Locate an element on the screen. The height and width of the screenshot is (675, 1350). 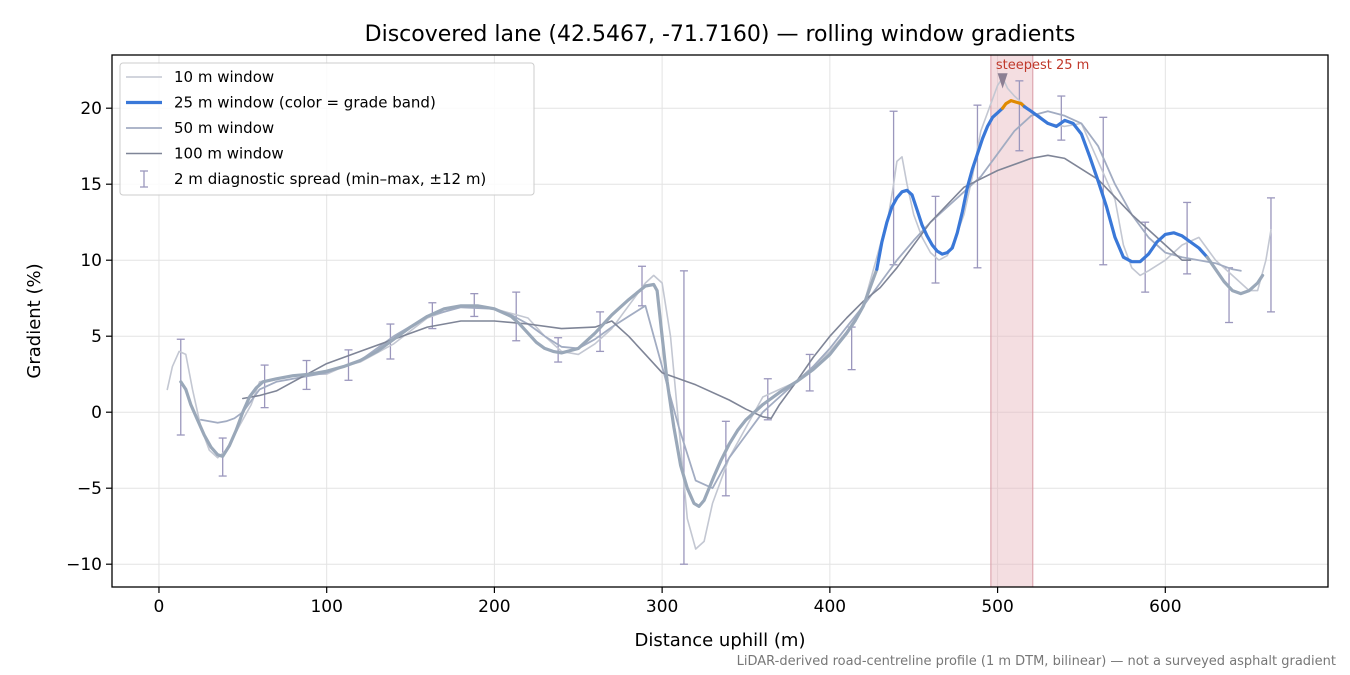
legend-item: 25 m window (color = grade band) is located at coordinates (281, 103).